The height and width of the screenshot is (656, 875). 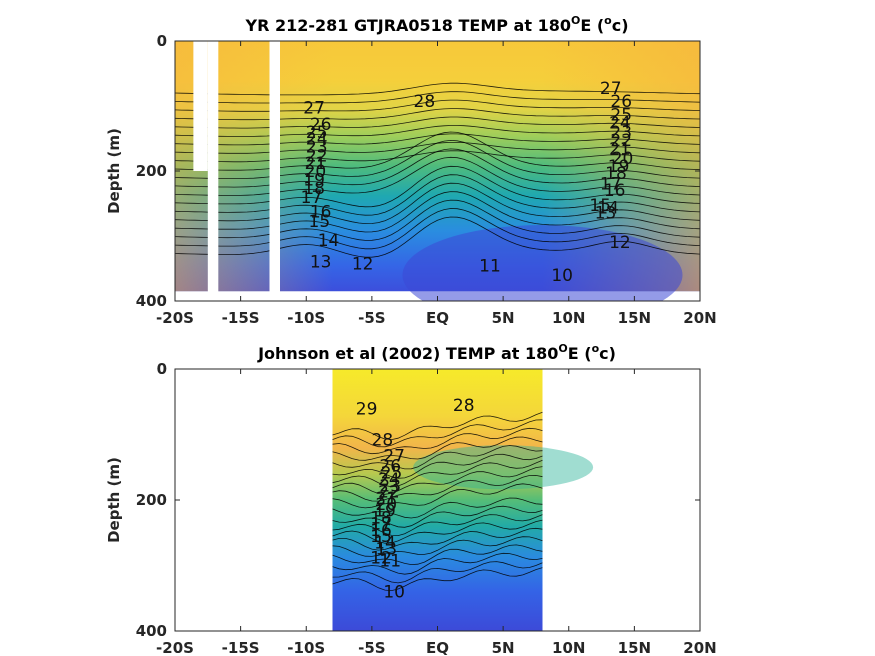 What do you see at coordinates (175, 647) in the screenshot?
I see `x-tick-label: -20S` at bounding box center [175, 647].